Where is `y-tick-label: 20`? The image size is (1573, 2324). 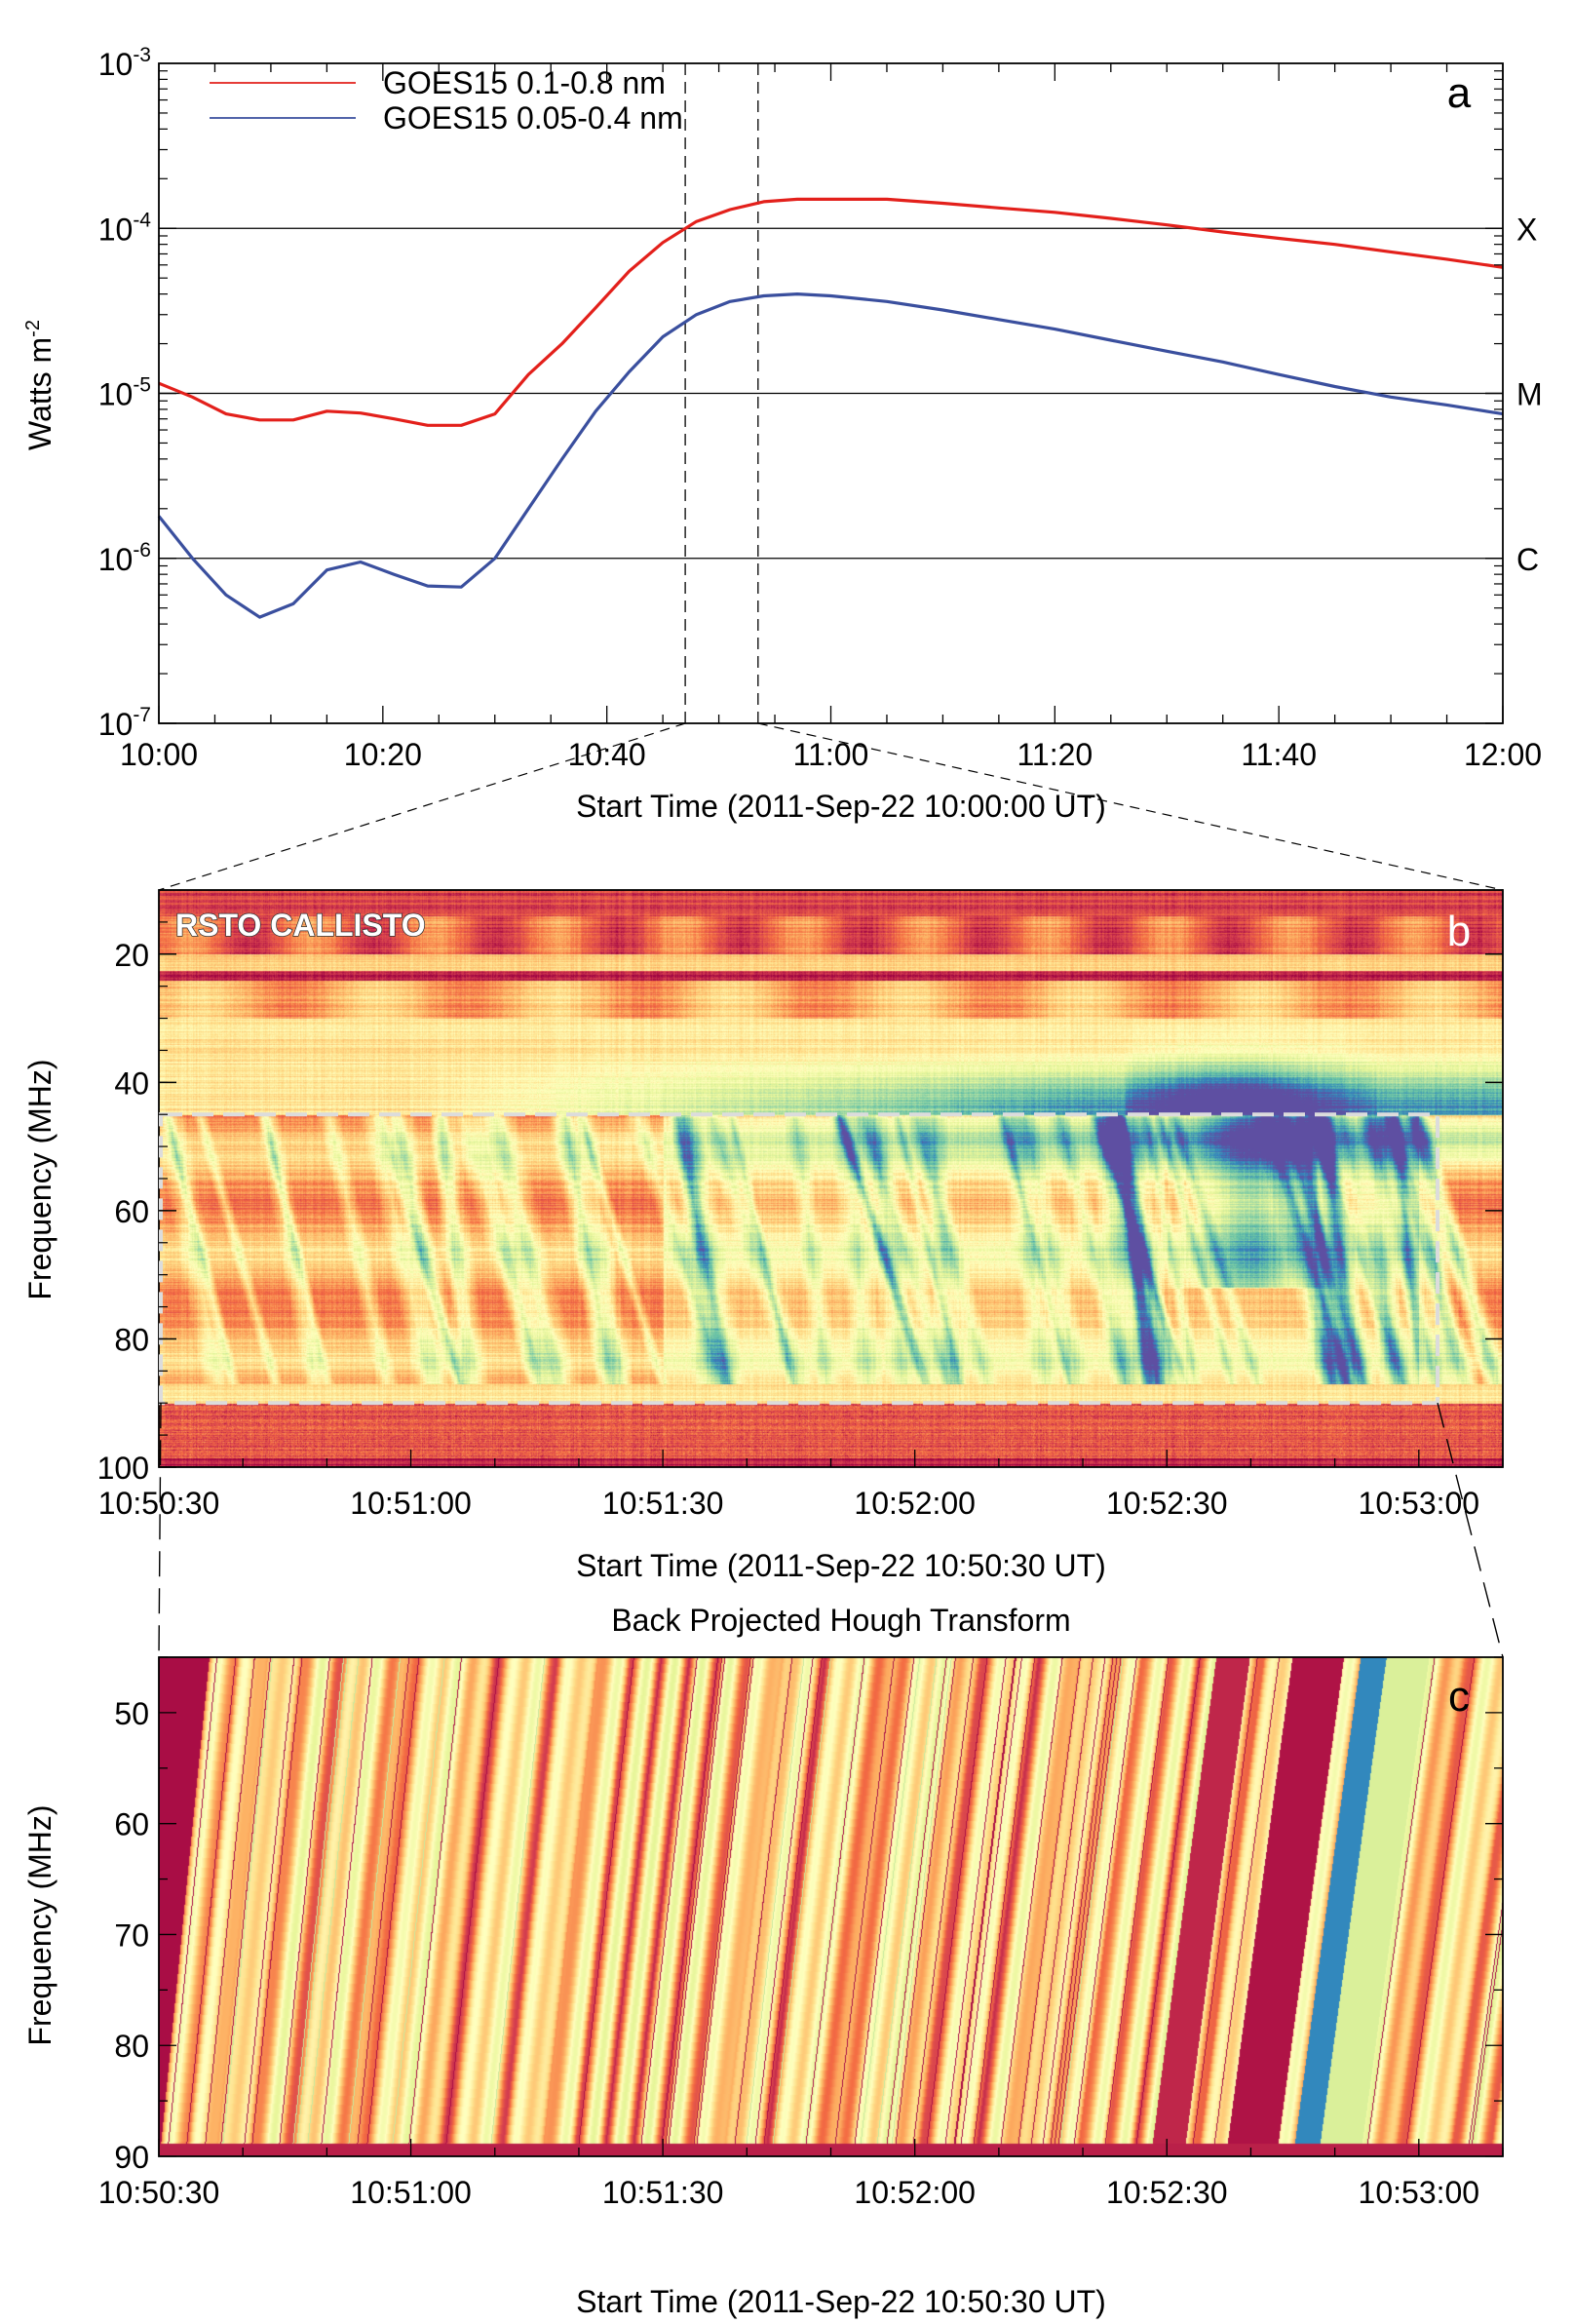 y-tick-label: 20 is located at coordinates (131, 955).